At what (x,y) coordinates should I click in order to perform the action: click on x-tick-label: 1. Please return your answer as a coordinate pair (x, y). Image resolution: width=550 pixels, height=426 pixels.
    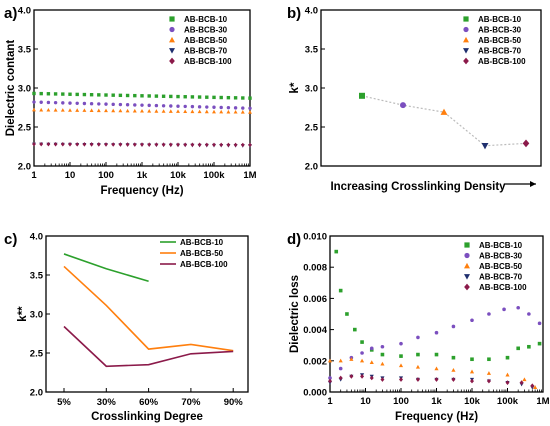
    Looking at the image, I should click on (330, 401).